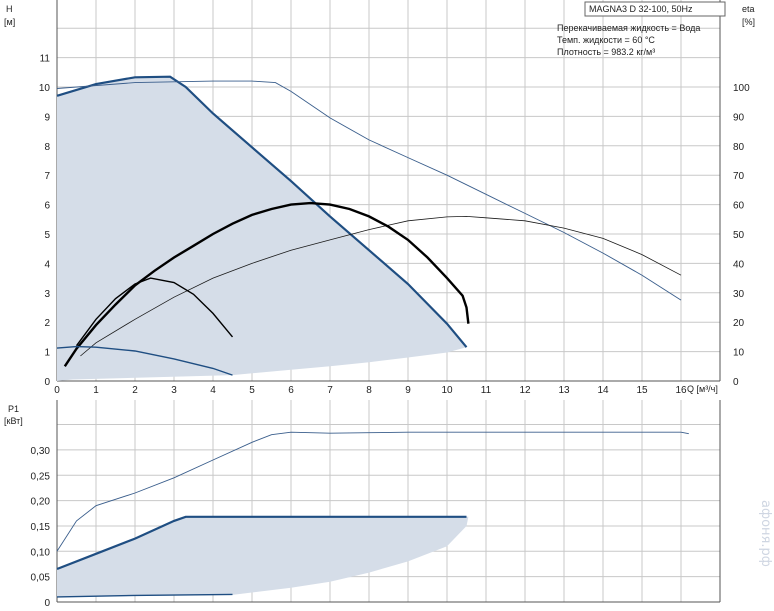  Describe the element at coordinates (748, 22) in the screenshot. I see `y2-axis-unit-eta: [%]` at that location.